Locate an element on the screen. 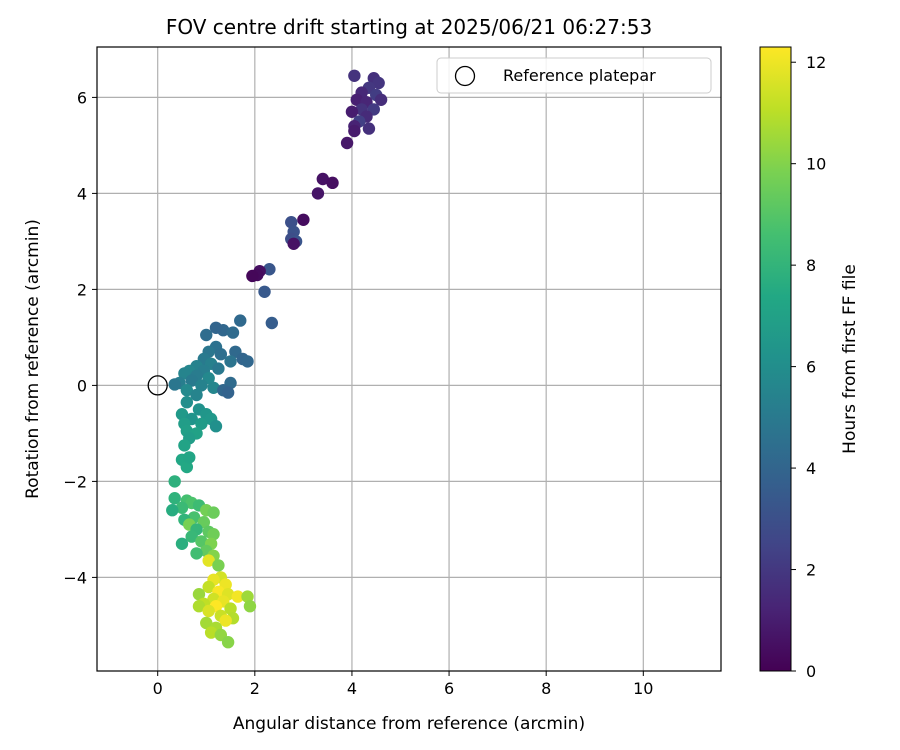 The width and height of the screenshot is (900, 750). y-tick-label: −2 is located at coordinates (75, 481).